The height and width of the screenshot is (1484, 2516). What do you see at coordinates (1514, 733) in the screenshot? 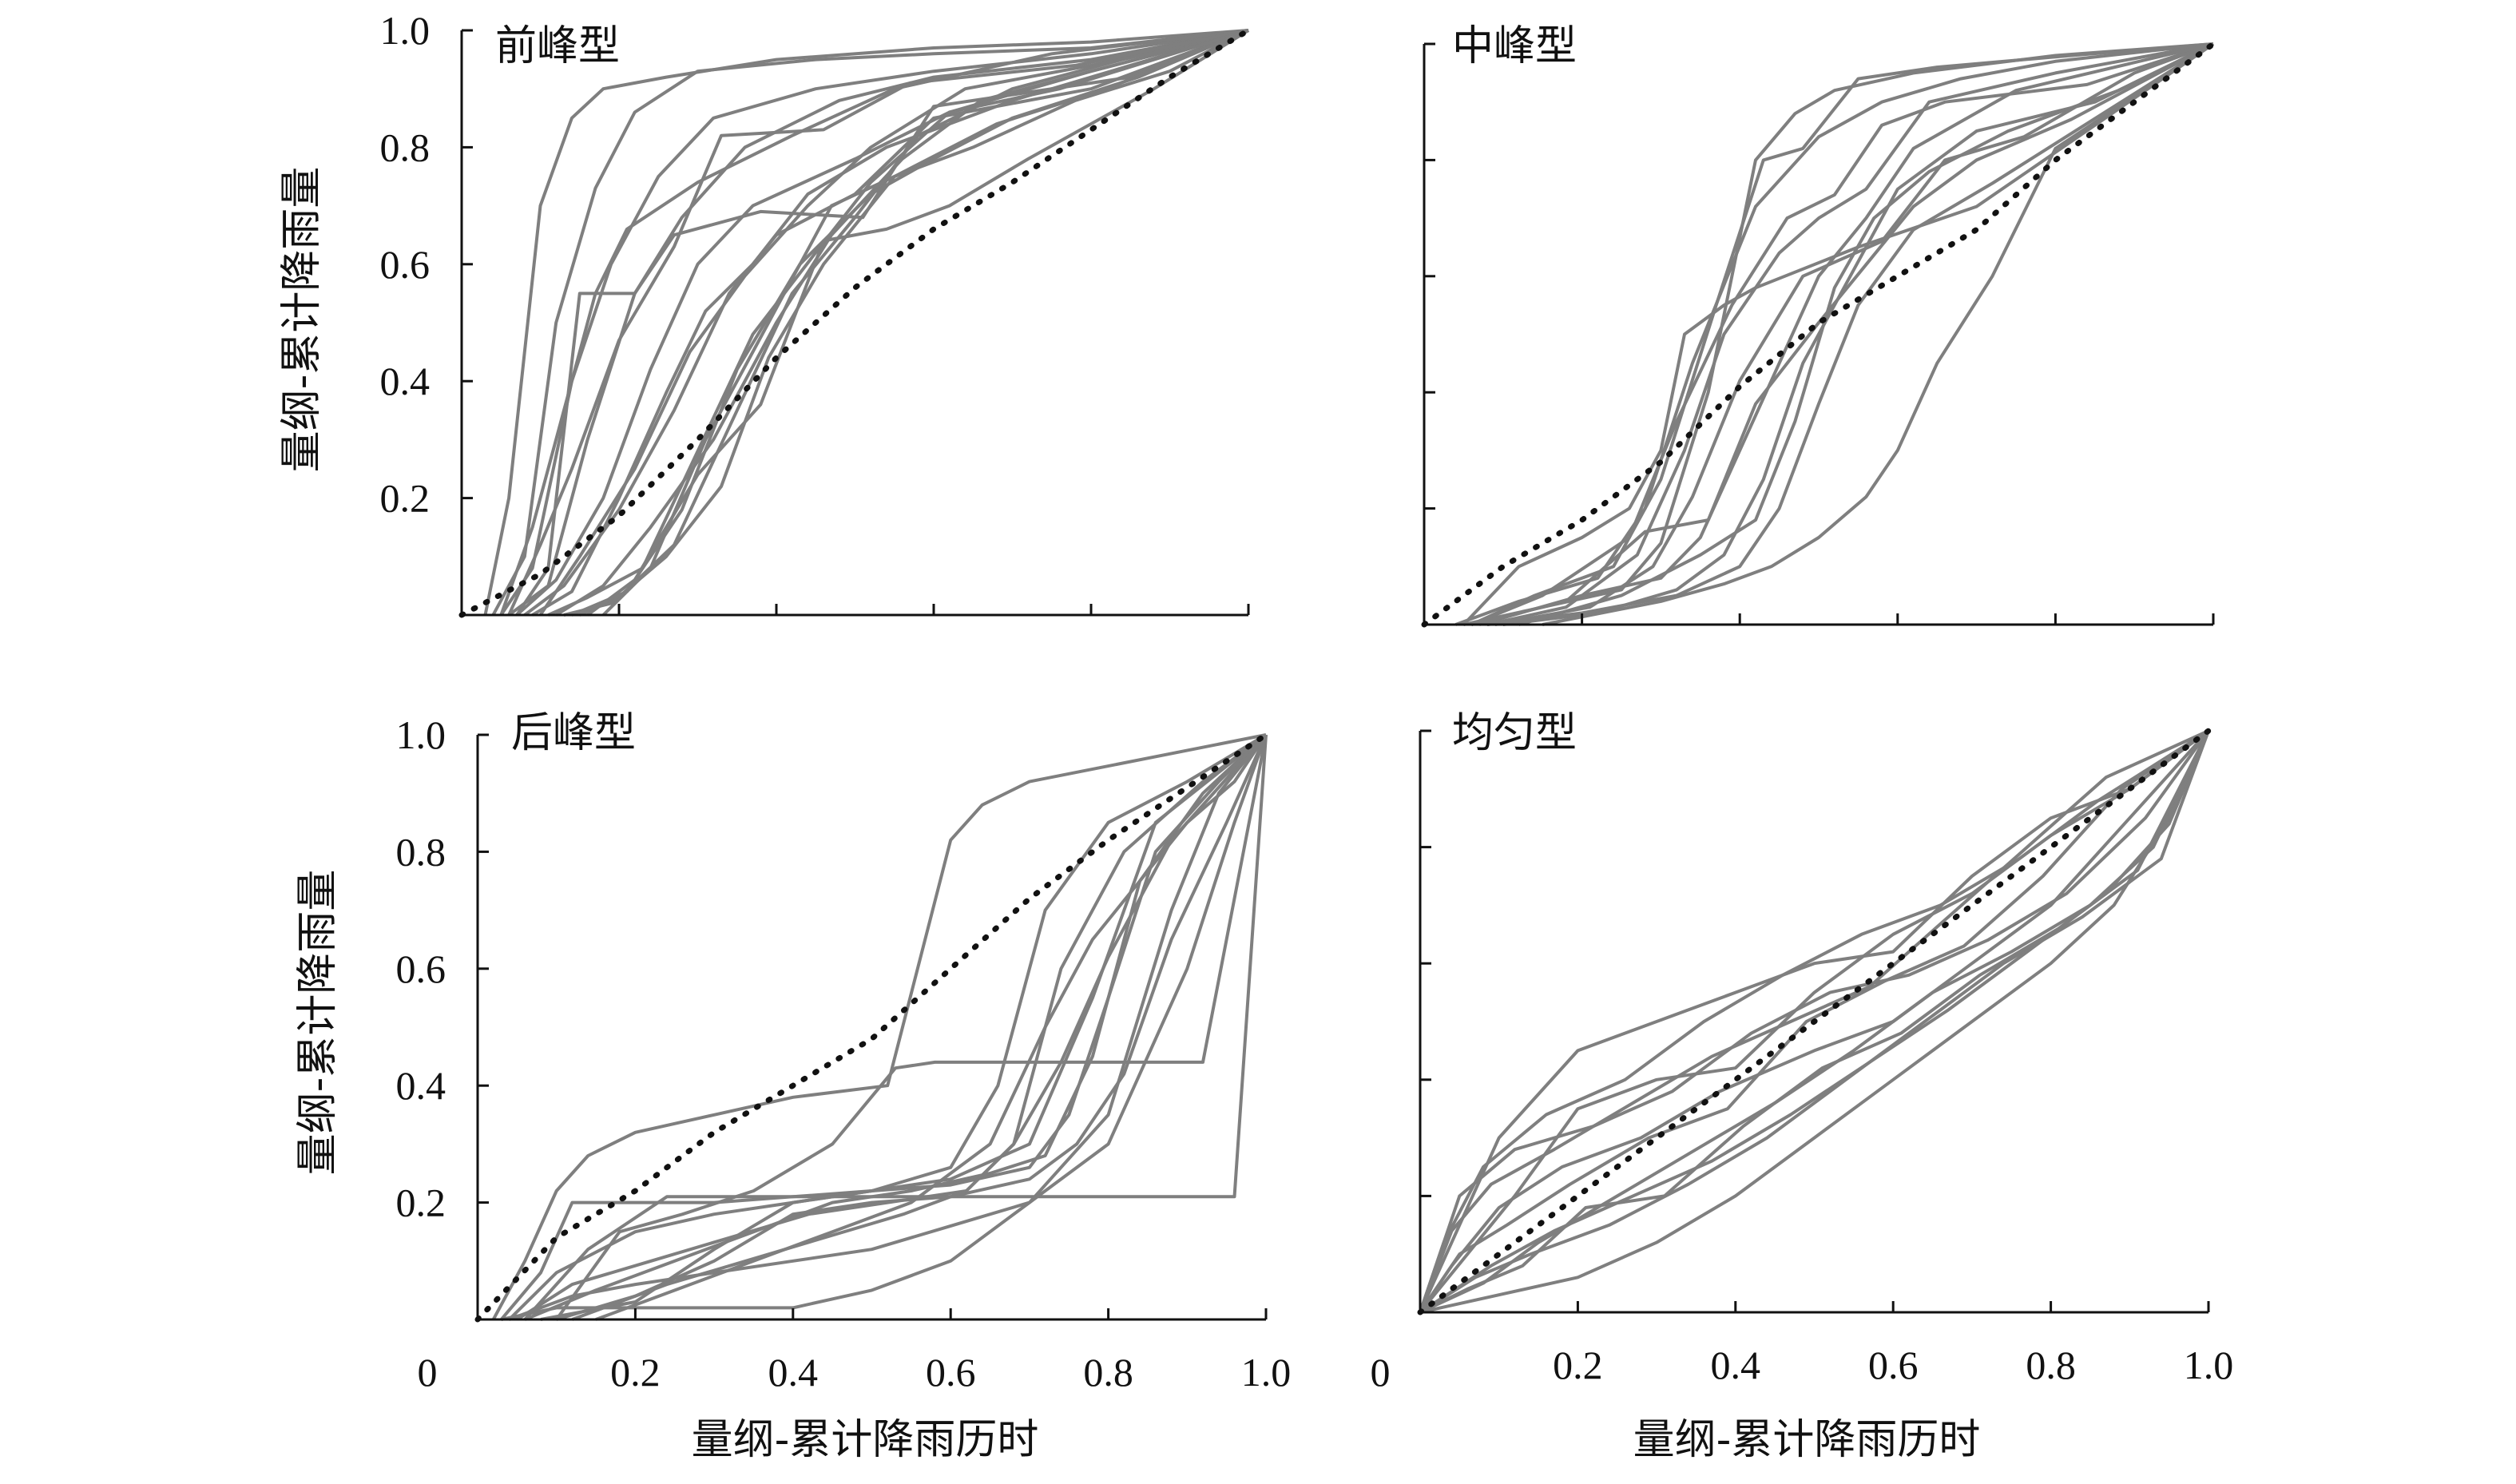
I see `panel-title: 均匀型` at bounding box center [1514, 733].